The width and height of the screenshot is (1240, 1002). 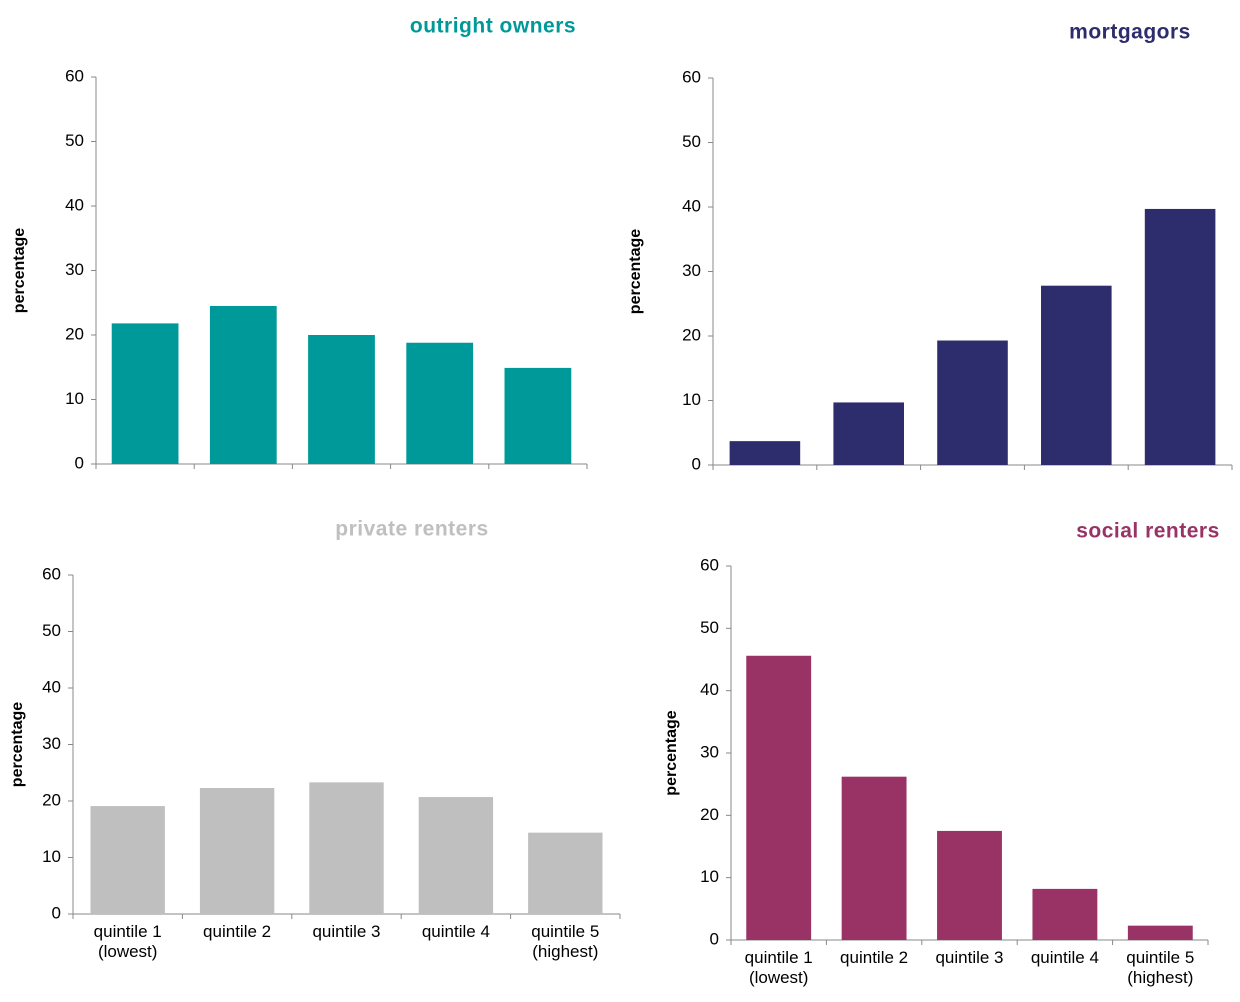 I want to click on chart-title: outright owners, so click(x=493, y=26).